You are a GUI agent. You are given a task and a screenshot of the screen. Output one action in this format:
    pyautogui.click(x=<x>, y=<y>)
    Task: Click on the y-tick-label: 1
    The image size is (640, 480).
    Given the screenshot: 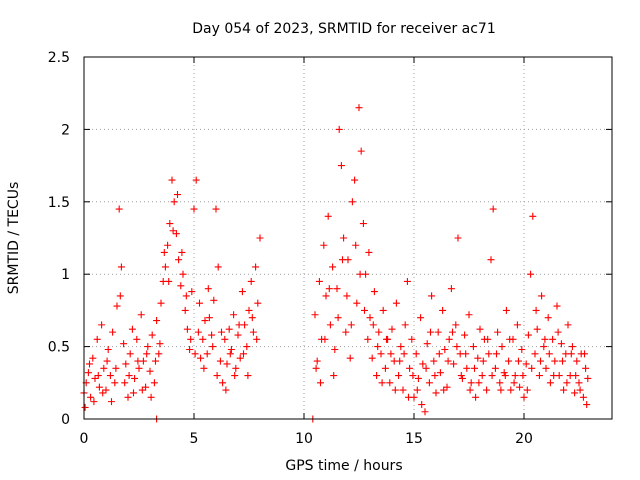 What is the action you would take?
    pyautogui.click(x=65, y=275)
    